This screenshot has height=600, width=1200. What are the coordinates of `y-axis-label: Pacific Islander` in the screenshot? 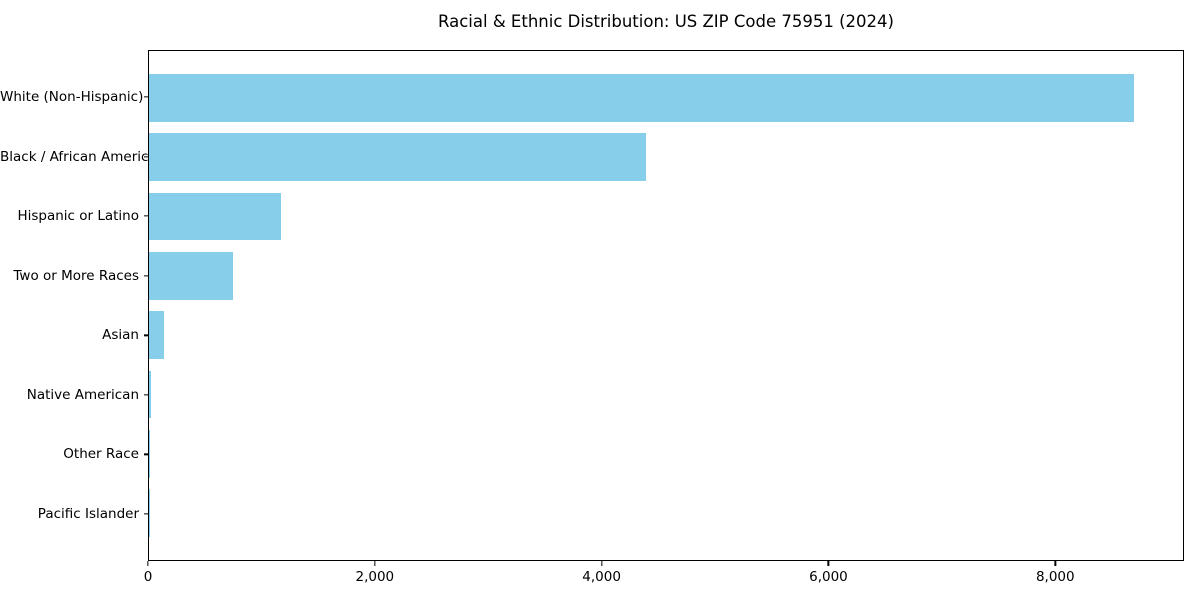 It's located at (88, 513).